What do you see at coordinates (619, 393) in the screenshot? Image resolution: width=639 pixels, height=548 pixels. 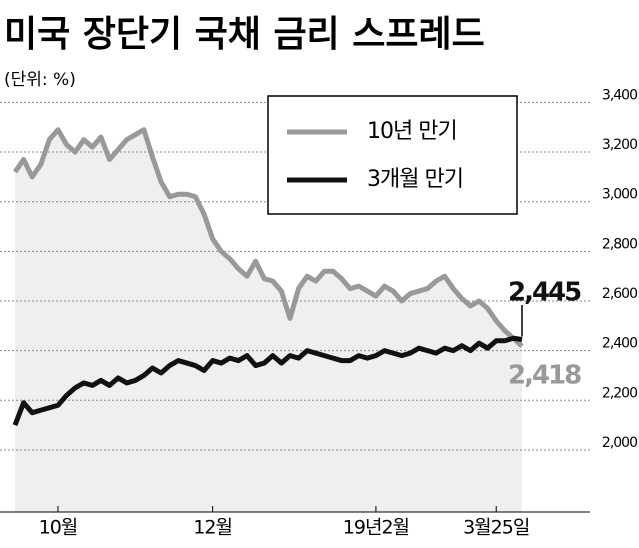 I see `y-tick-label: 2,200` at bounding box center [619, 393].